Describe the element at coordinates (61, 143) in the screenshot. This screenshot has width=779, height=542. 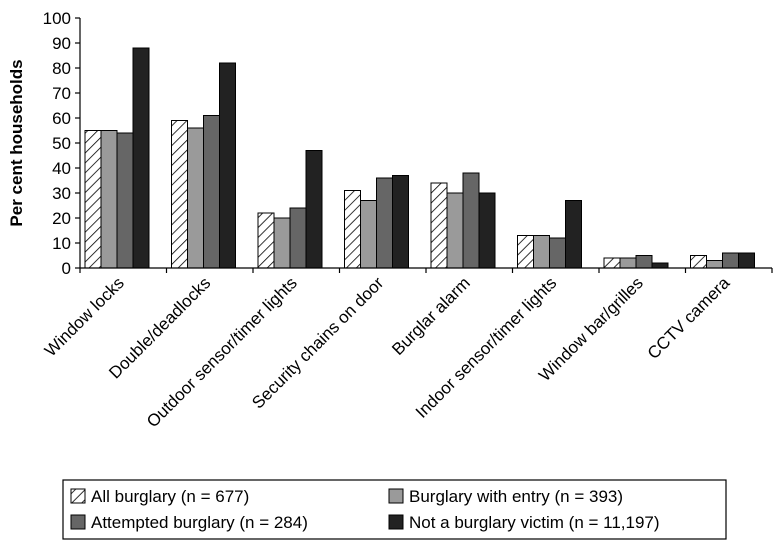
I see `y-tick-label: 50` at that location.